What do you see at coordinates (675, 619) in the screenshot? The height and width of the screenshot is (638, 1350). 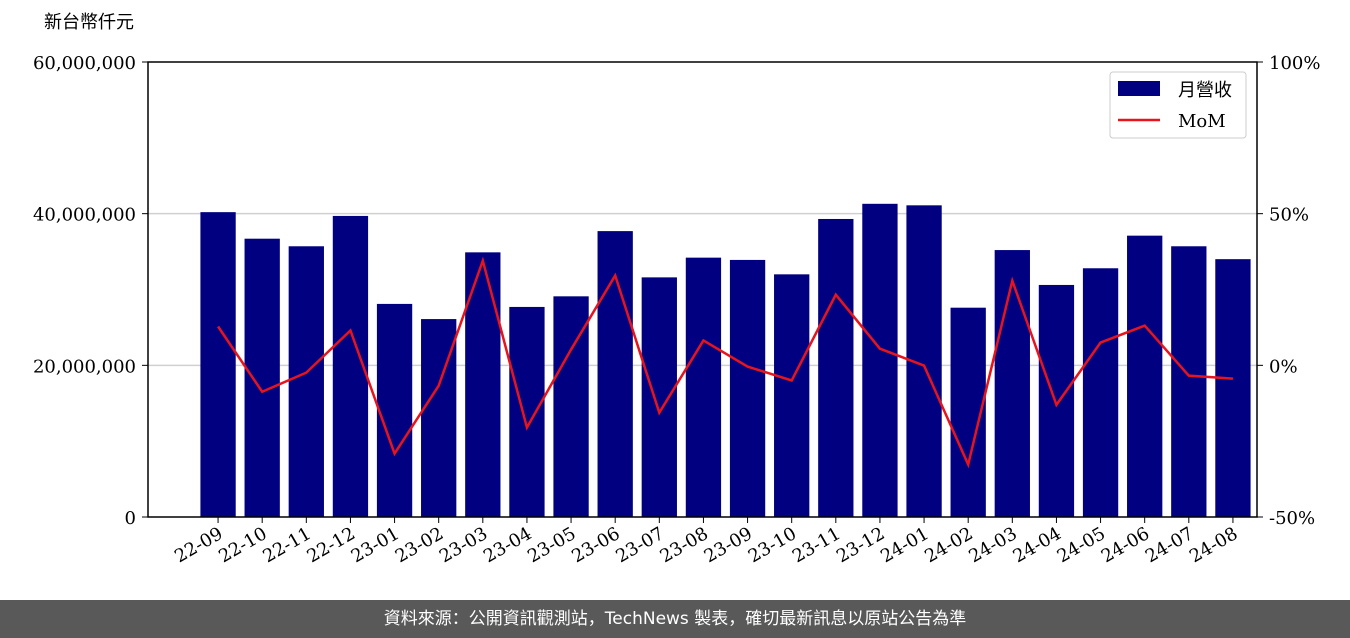 I see `footer: 資料來源：公開資訊觀測站，TechNews 製表，確切最新訊息以原站公告為準` at bounding box center [675, 619].